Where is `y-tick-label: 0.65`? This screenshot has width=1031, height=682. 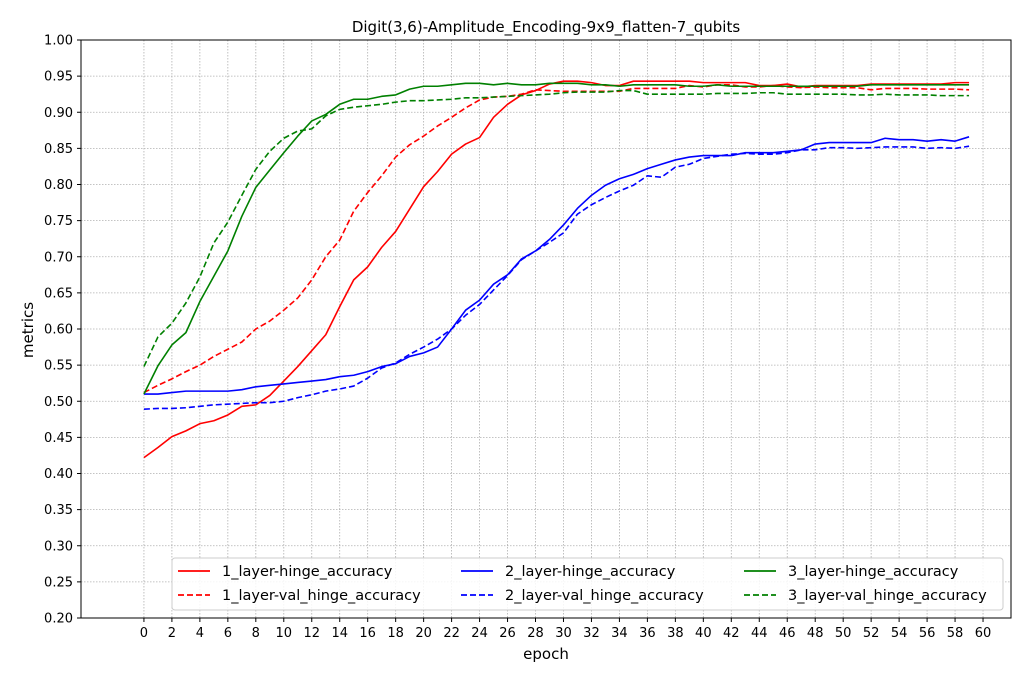
y-tick-label: 0.65 is located at coordinates (58, 293).